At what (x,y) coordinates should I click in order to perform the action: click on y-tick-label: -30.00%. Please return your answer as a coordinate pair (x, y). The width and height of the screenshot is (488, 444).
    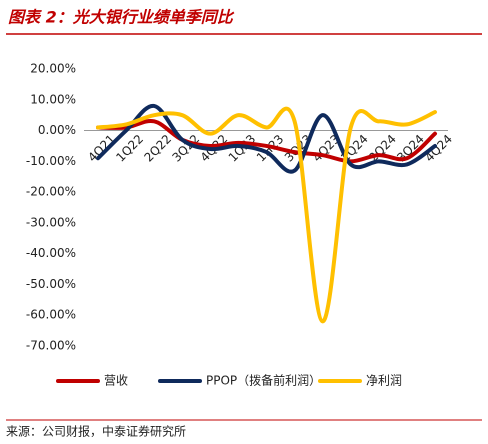
    Looking at the image, I should click on (51, 222).